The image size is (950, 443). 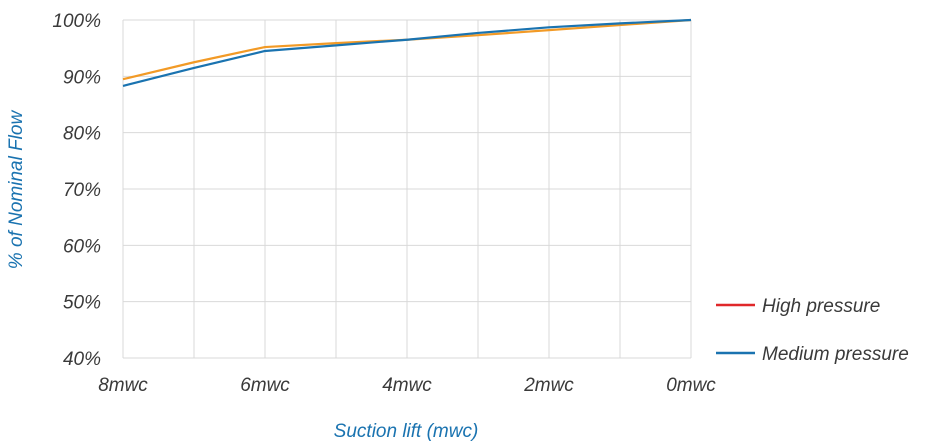 What do you see at coordinates (691, 385) in the screenshot?
I see `x-tick-label: 0mwc` at bounding box center [691, 385].